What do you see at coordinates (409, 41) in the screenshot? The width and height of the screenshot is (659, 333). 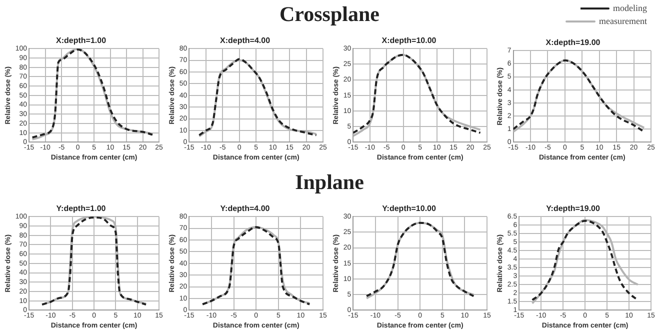 I see `chart-title: X:depth=10.00` at bounding box center [409, 41].